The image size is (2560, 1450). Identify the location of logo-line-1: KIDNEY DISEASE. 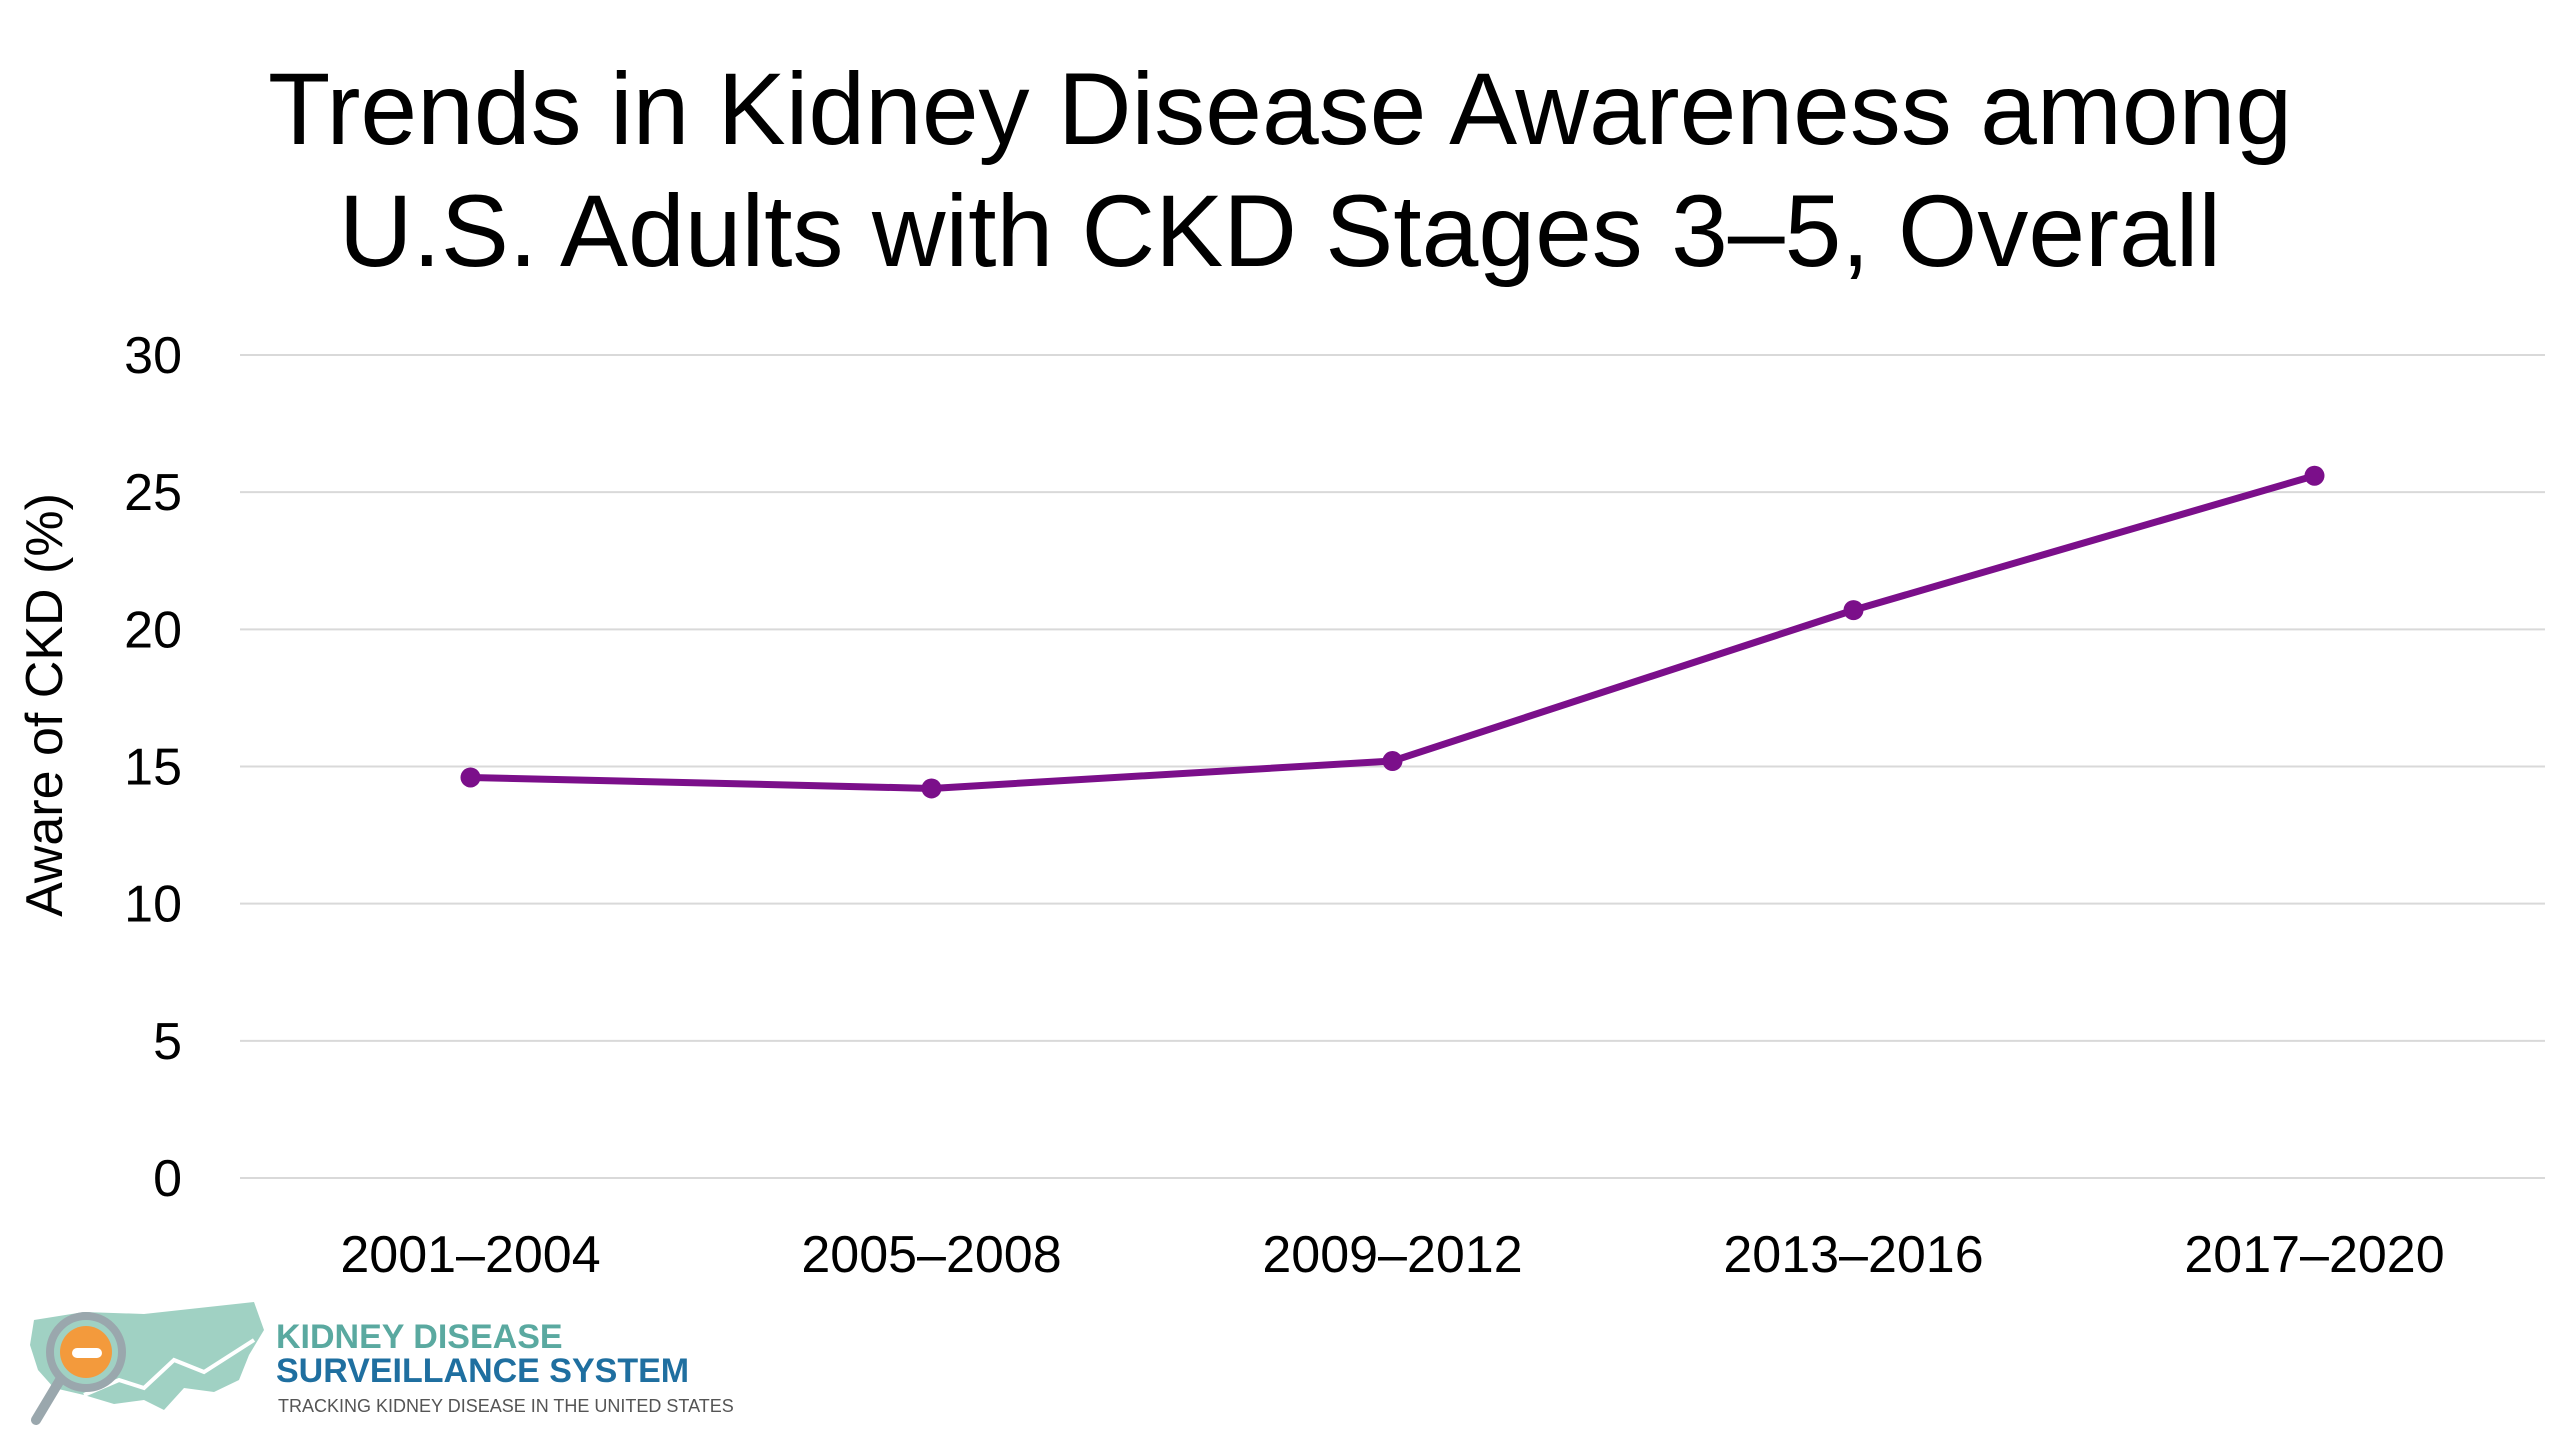
(419, 1337).